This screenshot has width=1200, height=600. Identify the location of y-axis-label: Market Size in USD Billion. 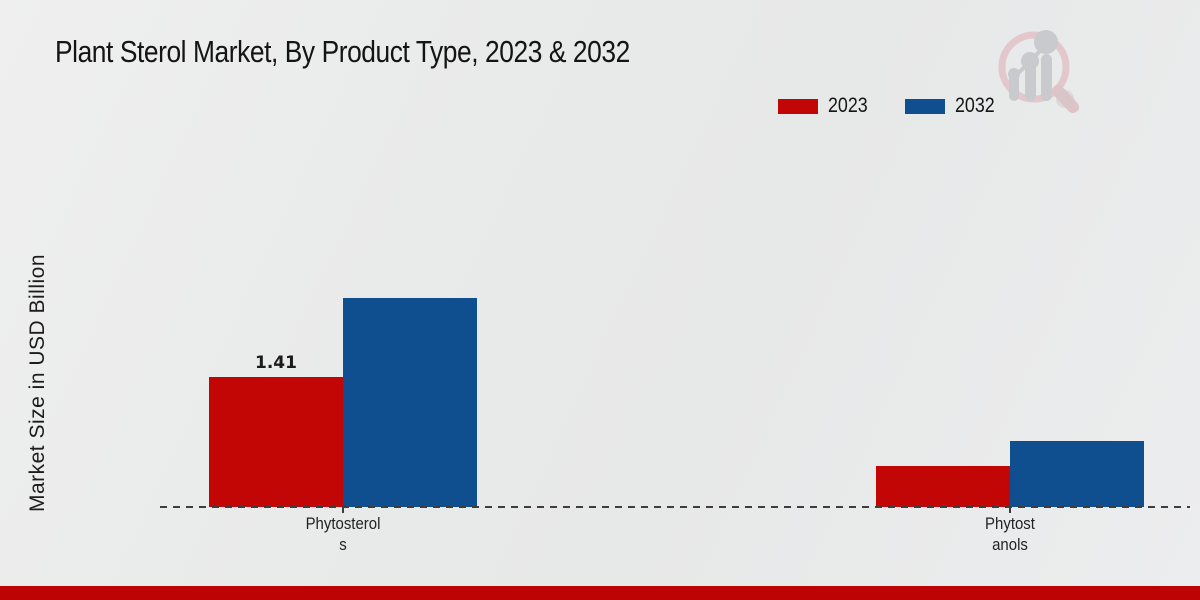
(37, 383).